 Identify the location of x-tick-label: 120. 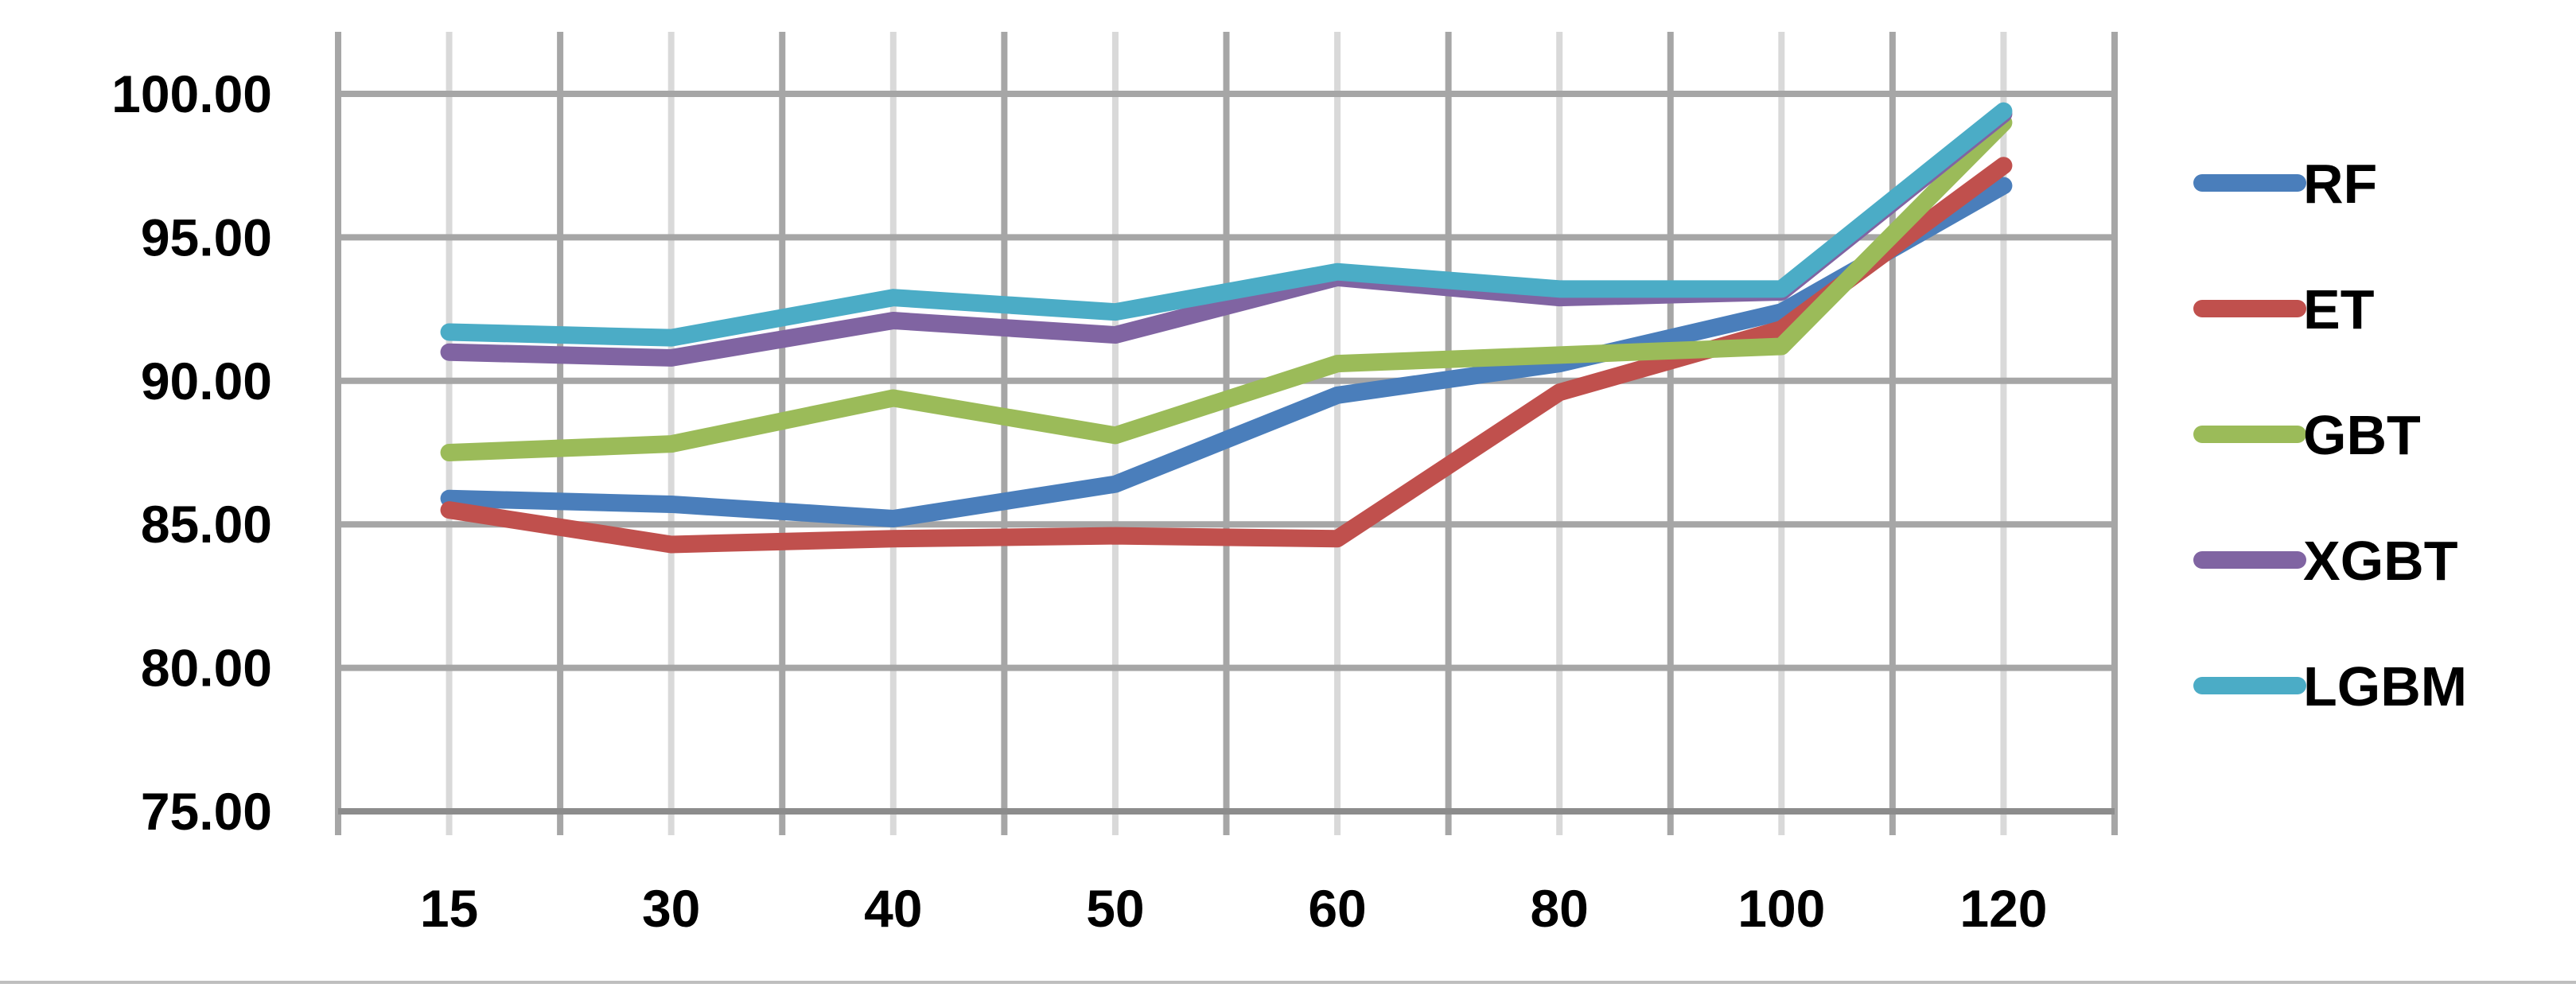
(2003, 909).